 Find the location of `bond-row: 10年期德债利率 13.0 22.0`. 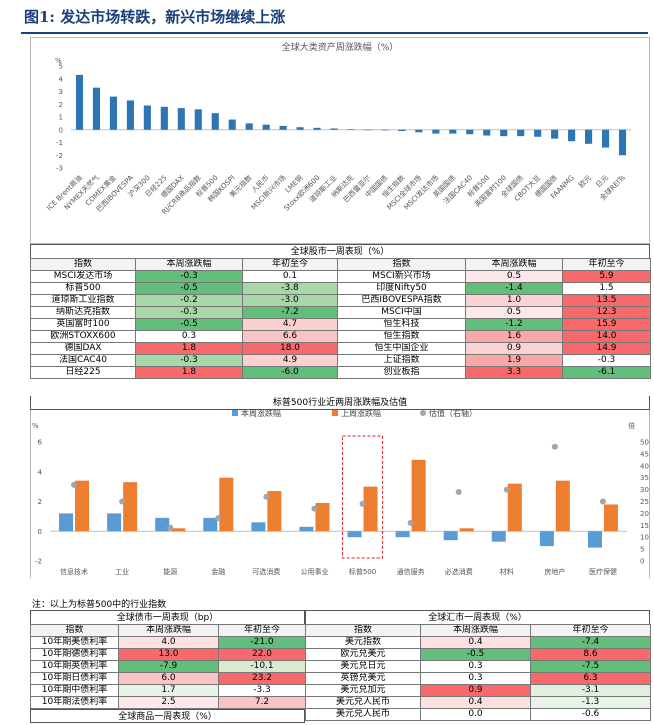

bond-row: 10年期德债利率 13.0 22.0 is located at coordinates (168, 654).